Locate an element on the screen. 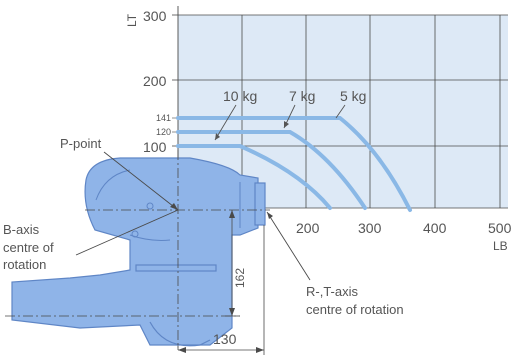 The image size is (512, 364). y-tick-100: 100 is located at coordinates (155, 147).